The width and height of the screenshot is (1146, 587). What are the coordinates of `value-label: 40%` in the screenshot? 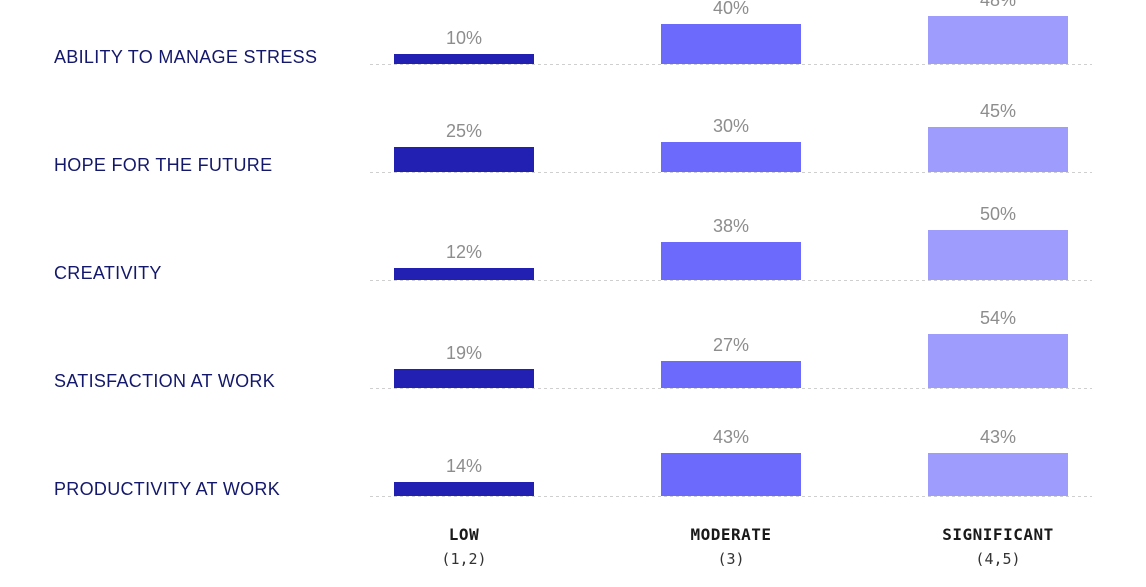 It's located at (731, 9).